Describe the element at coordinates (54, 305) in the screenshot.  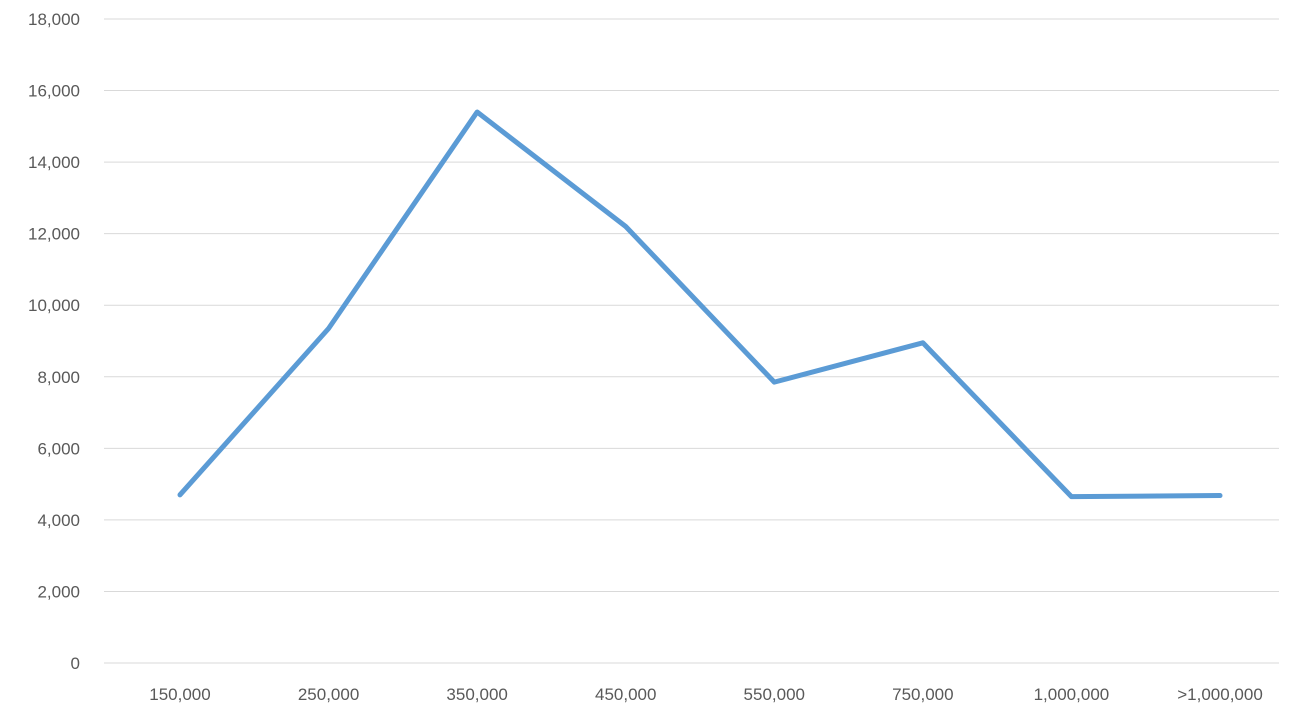
I see `y-tick-label: 10,000` at that location.